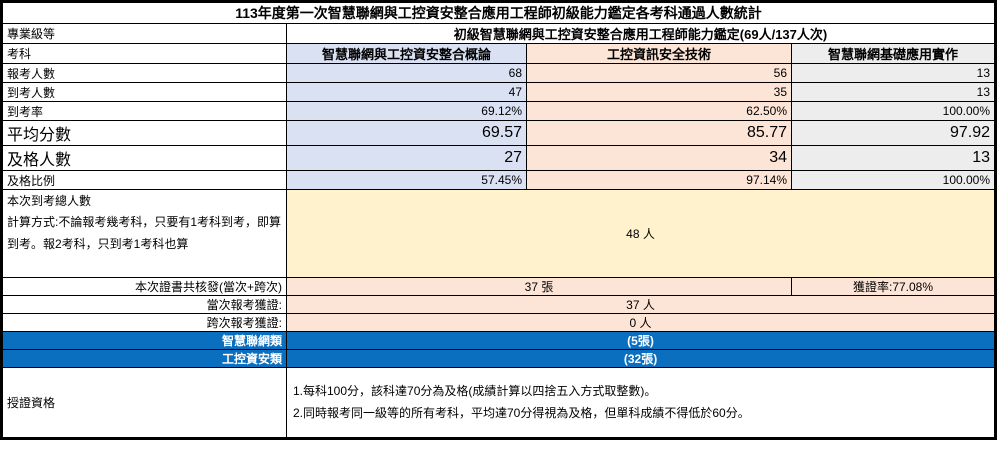 The height and width of the screenshot is (466, 1000). What do you see at coordinates (144, 340) in the screenshot?
I see `category-label: 智慧聯網類` at bounding box center [144, 340].